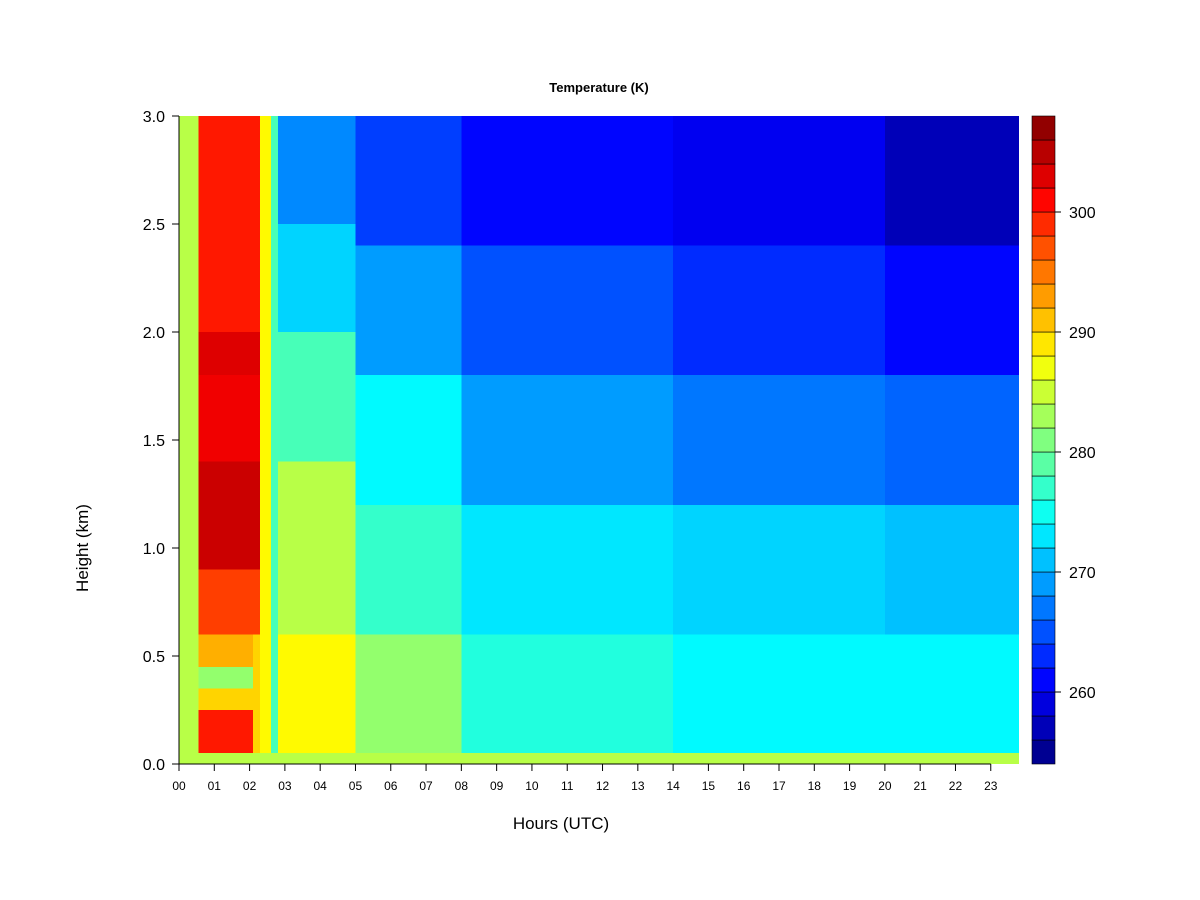  What do you see at coordinates (561, 823) in the screenshot?
I see `x-axis-label: Hours (UTC)` at bounding box center [561, 823].